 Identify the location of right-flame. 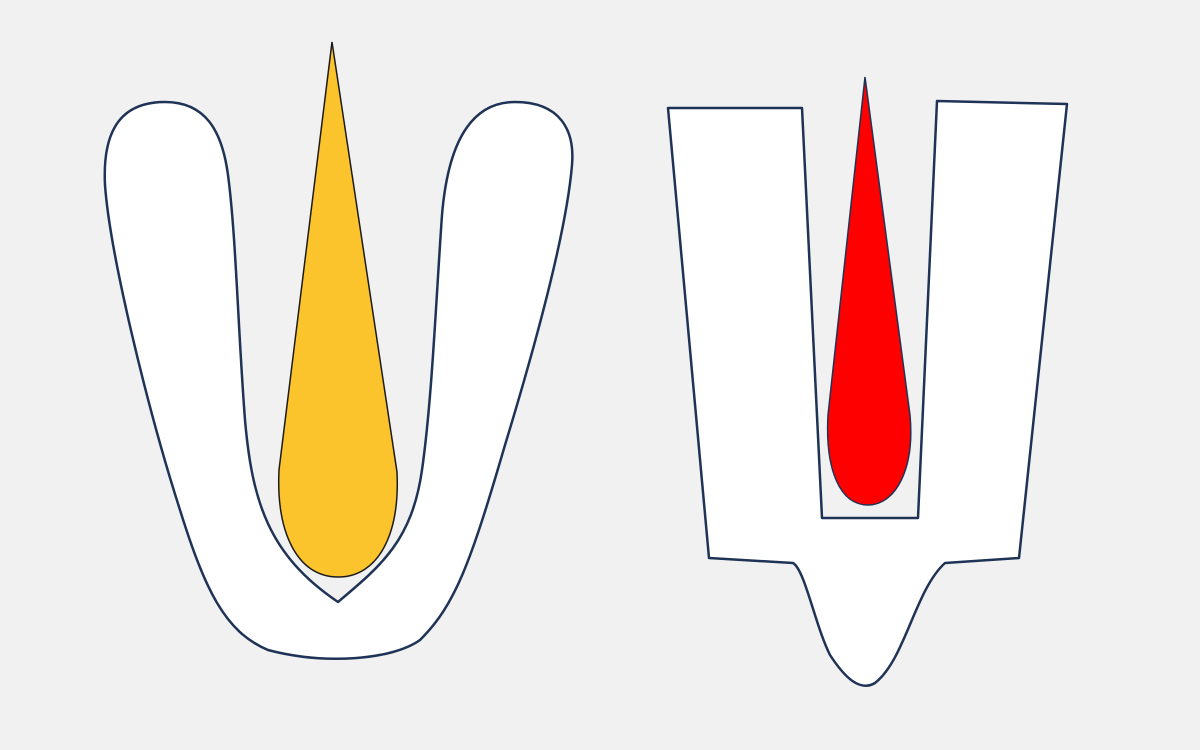
(869, 291).